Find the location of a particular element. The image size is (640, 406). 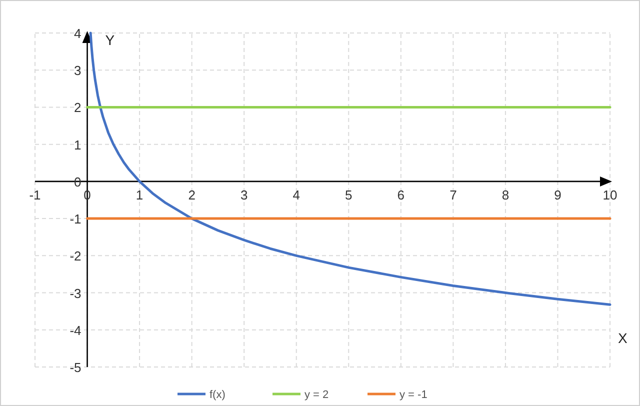

y-tick-label: -4 is located at coordinates (76, 330).